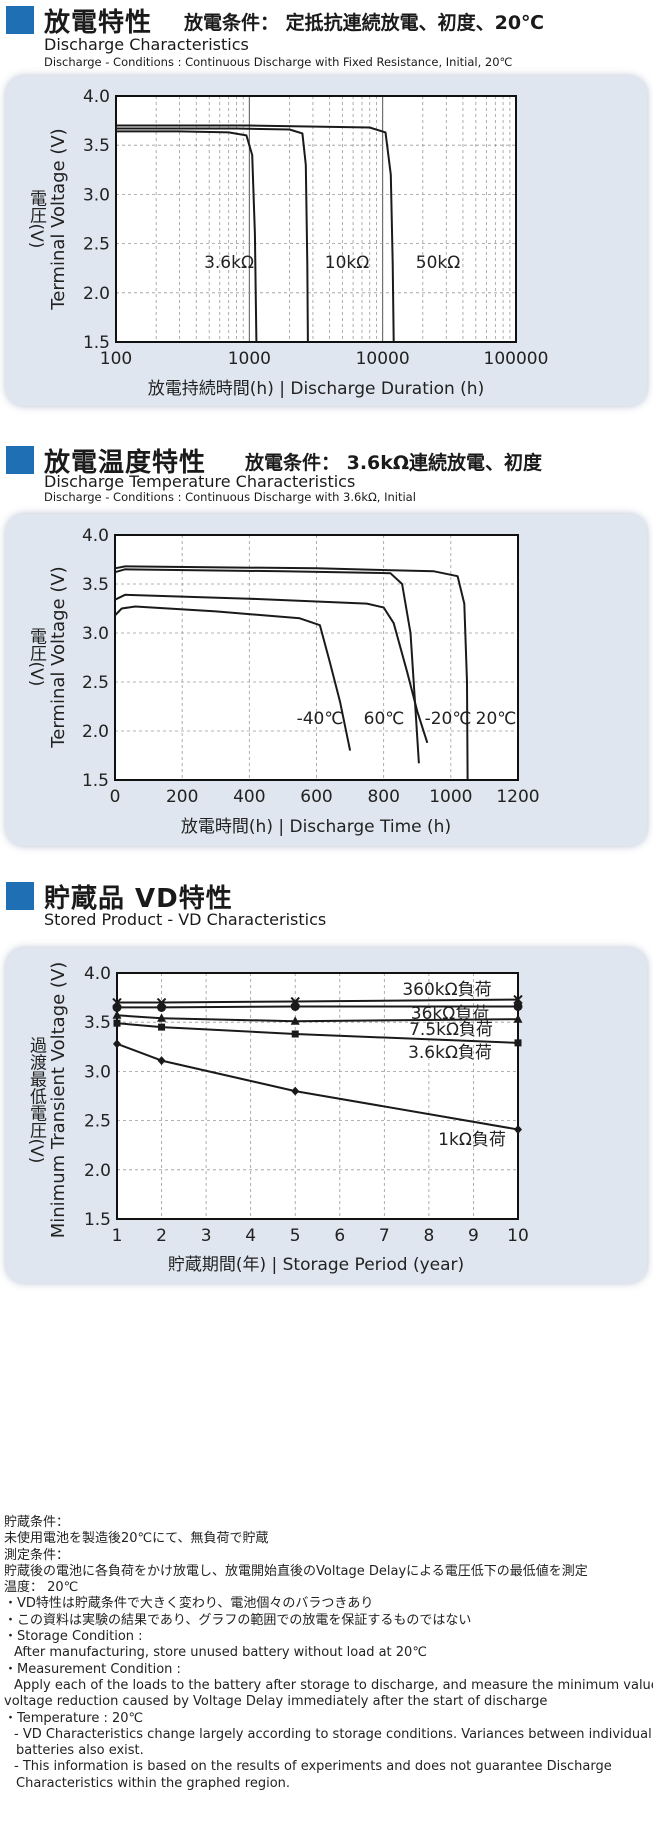 The image size is (653, 1828). I want to click on series-label: -40℃, so click(320, 719).